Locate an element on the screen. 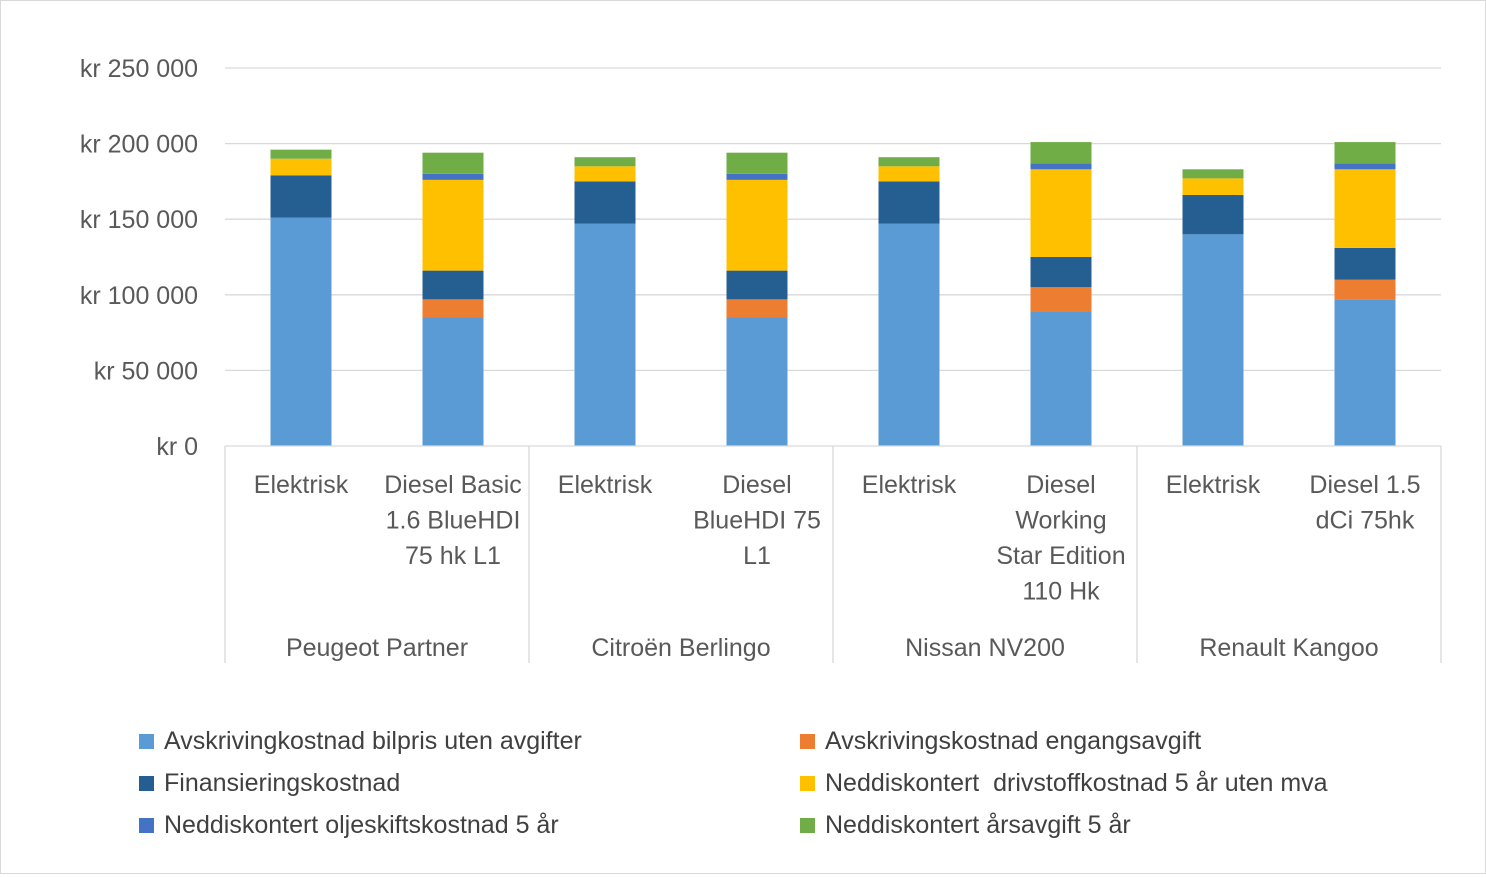 Image resolution: width=1486 pixels, height=878 pixels. x-category-label: Diesel Working Star Edition 110 Hk is located at coordinates (1060, 538).